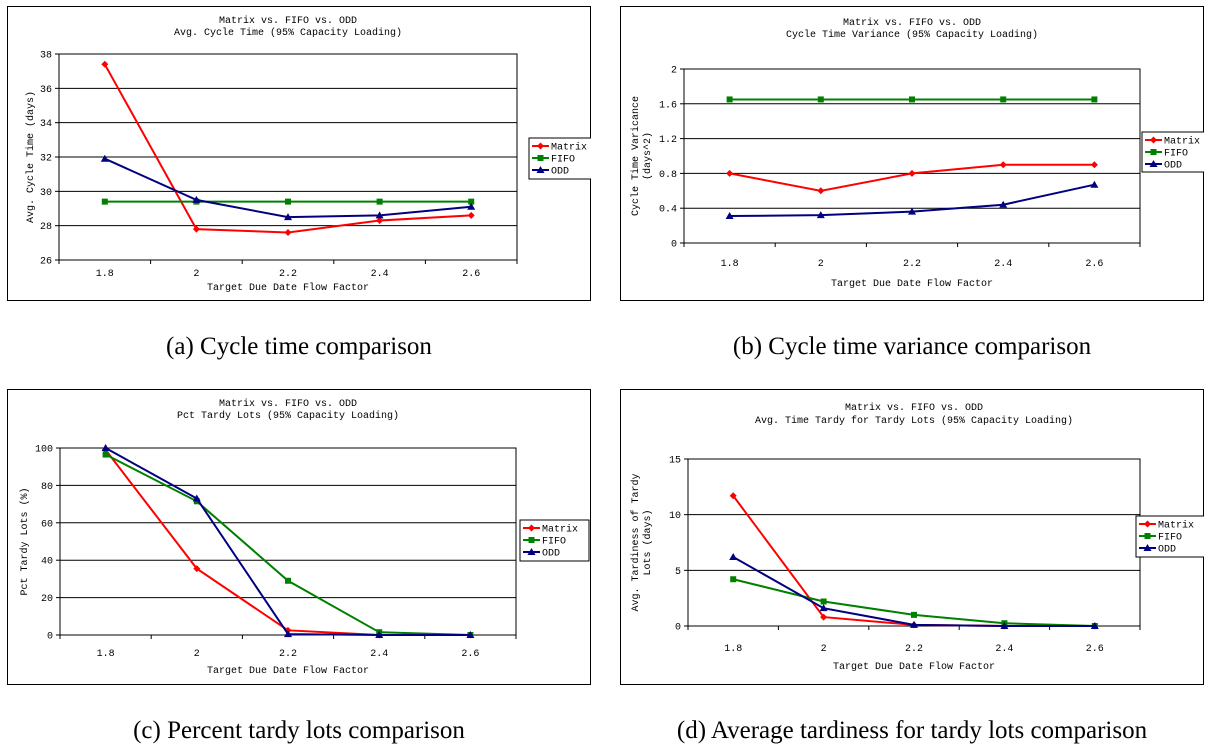 This screenshot has width=1207, height=754. Describe the element at coordinates (47, 487) in the screenshot. I see `y-tick-label: 80` at that location.